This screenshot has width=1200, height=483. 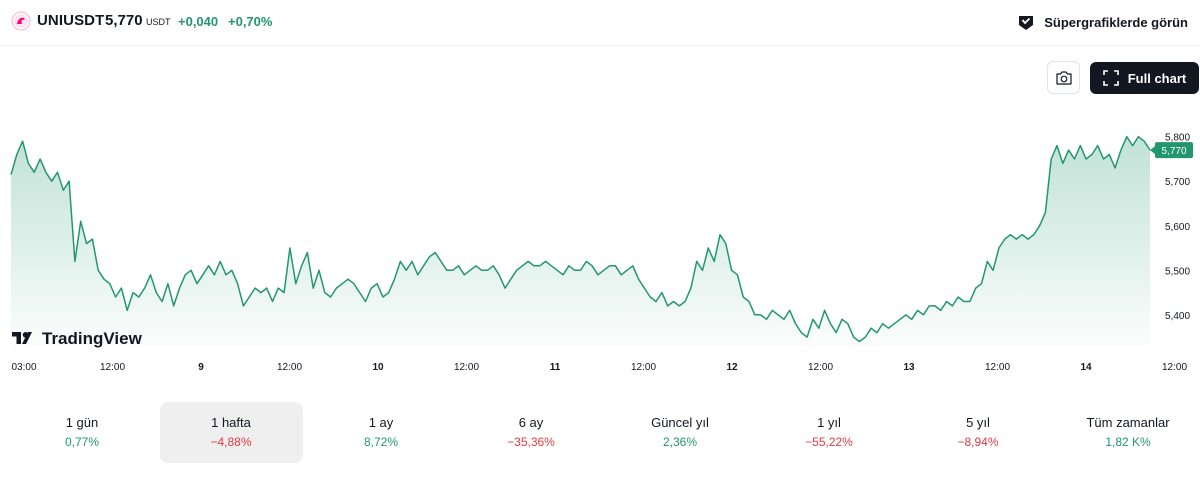 I want to click on period-change-value: 2,36%, so click(x=680, y=442).